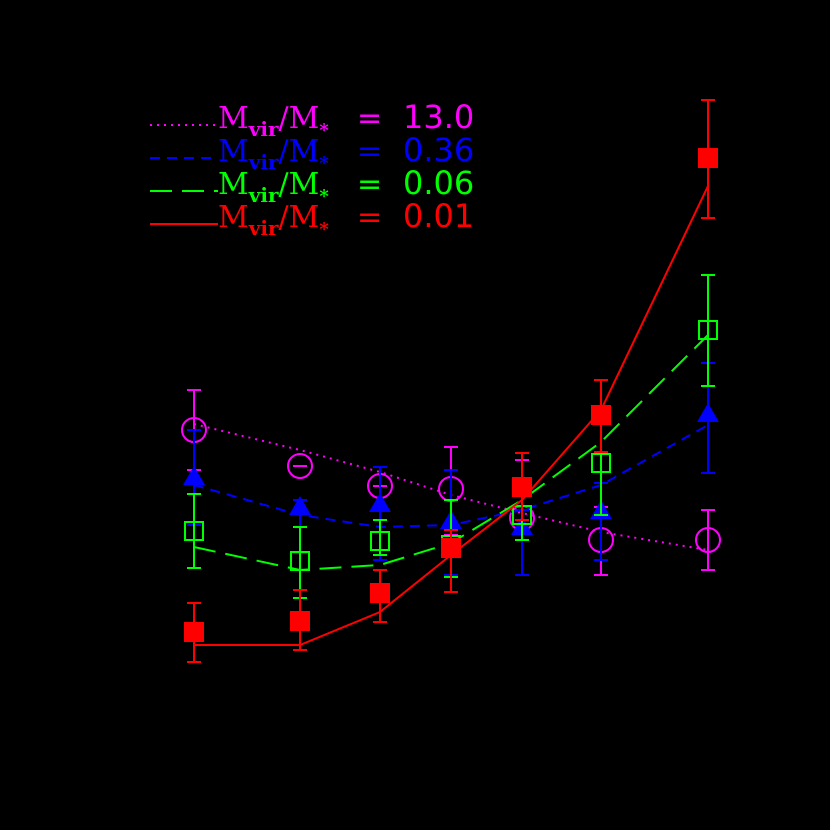 The image size is (830, 830). Describe the element at coordinates (438, 150) in the screenshot. I see `legend-value: 0.36` at that location.